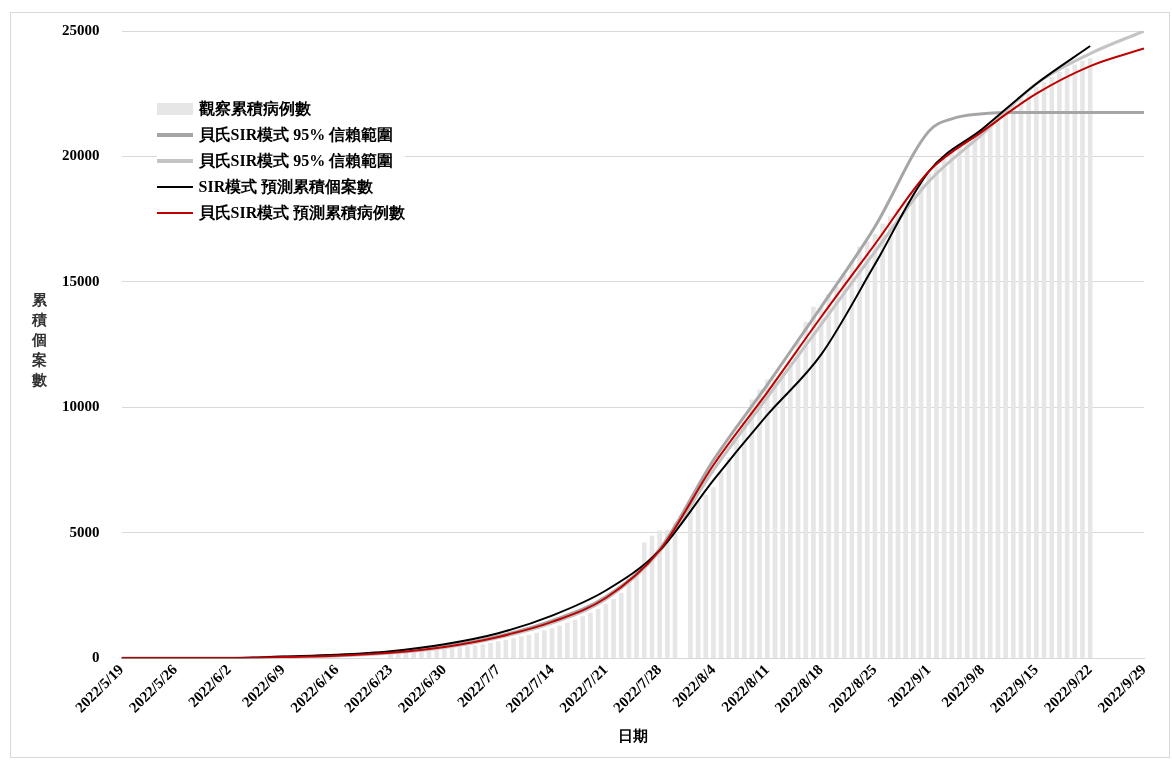 This screenshot has width=1172, height=760. Describe the element at coordinates (632, 735) in the screenshot. I see `x-axis-title: 日期` at that location.